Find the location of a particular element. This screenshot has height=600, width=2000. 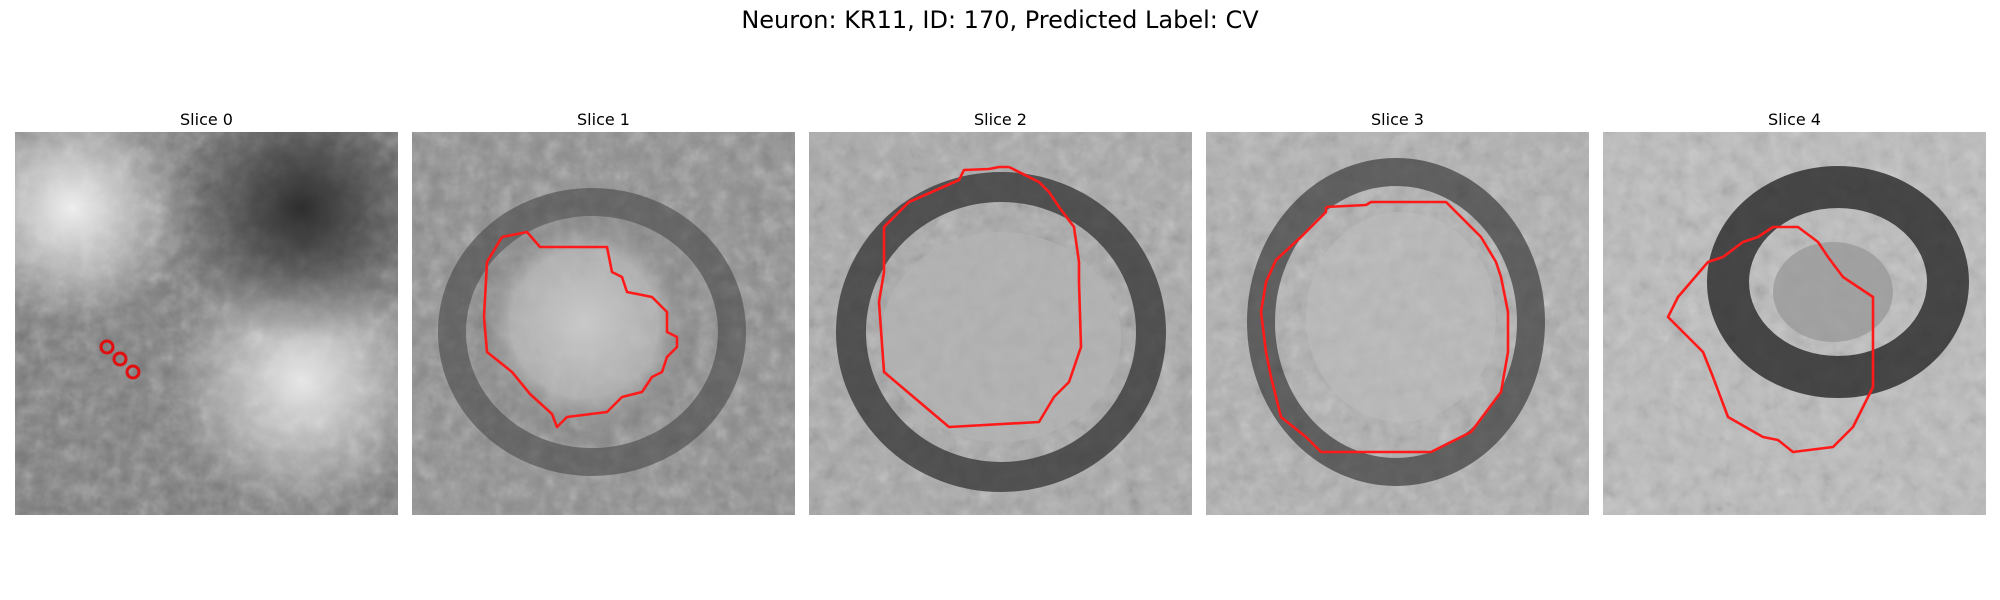

slice-panel-1: Slice 1 is located at coordinates (603, 311).